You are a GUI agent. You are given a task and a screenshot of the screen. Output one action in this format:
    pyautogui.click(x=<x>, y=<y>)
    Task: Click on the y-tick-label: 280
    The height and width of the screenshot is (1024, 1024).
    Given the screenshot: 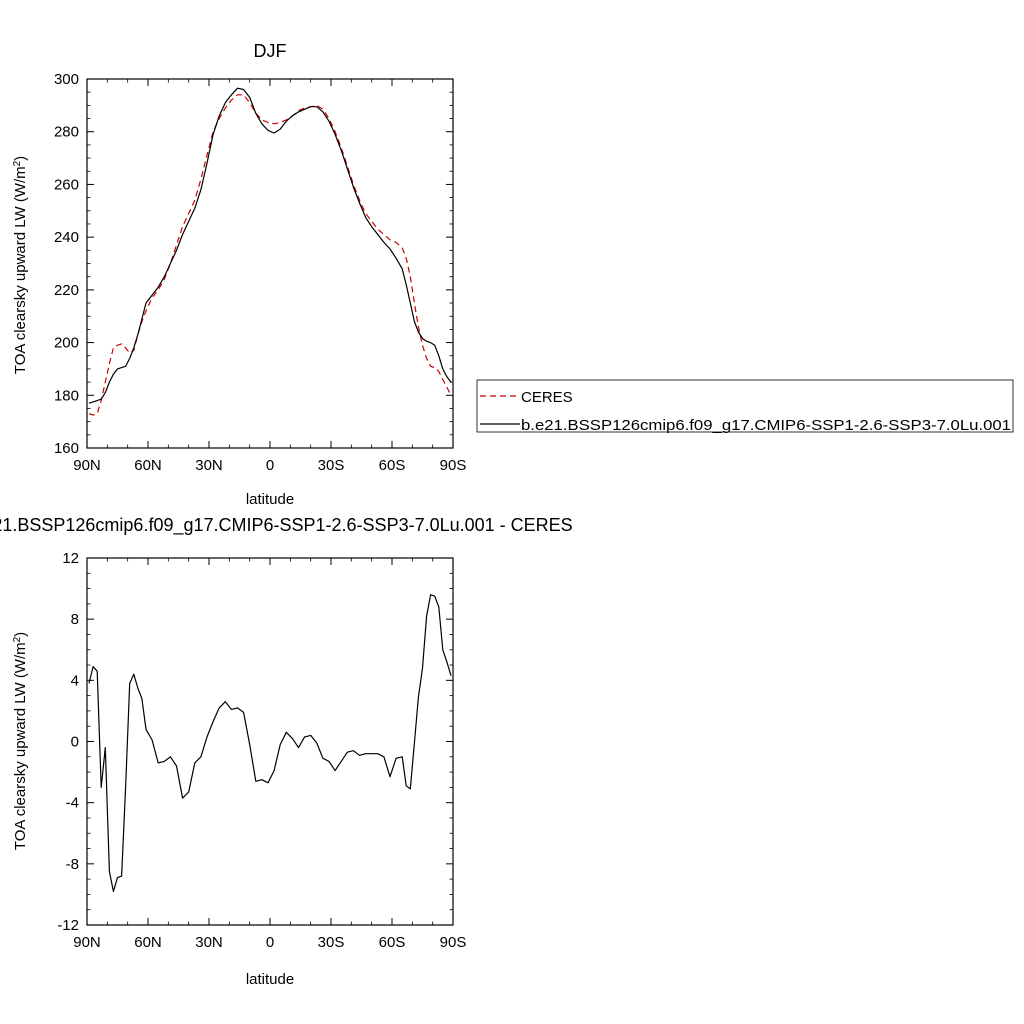 What is the action you would take?
    pyautogui.click(x=66, y=132)
    